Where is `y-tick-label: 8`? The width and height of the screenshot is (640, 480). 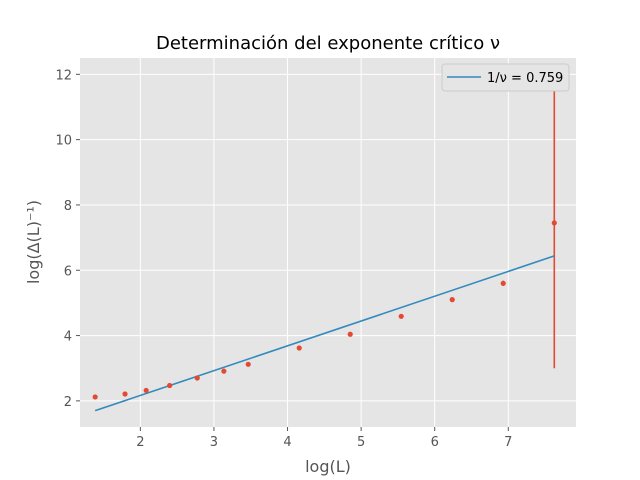 y-tick-label: 8 is located at coordinates (68, 206).